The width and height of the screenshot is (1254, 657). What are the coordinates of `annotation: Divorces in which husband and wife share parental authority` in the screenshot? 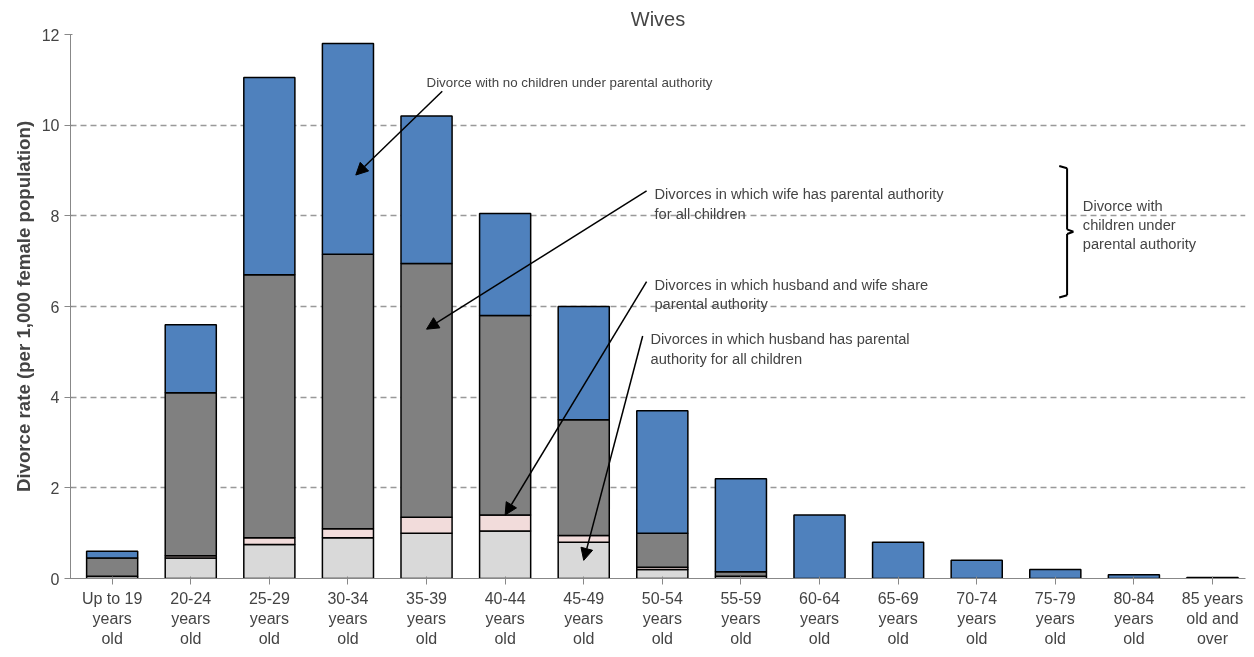 It's located at (791, 295).